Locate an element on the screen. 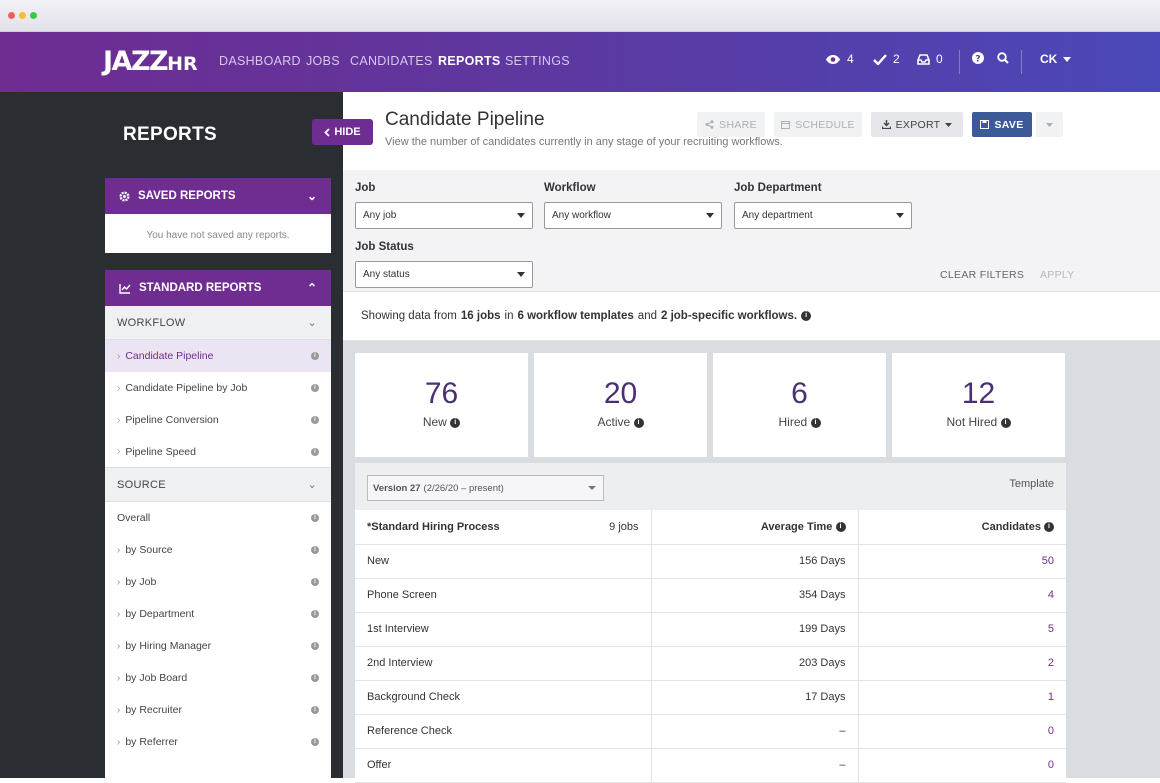 This screenshot has width=1160, height=783. candidate-count: 50 is located at coordinates (961, 561).